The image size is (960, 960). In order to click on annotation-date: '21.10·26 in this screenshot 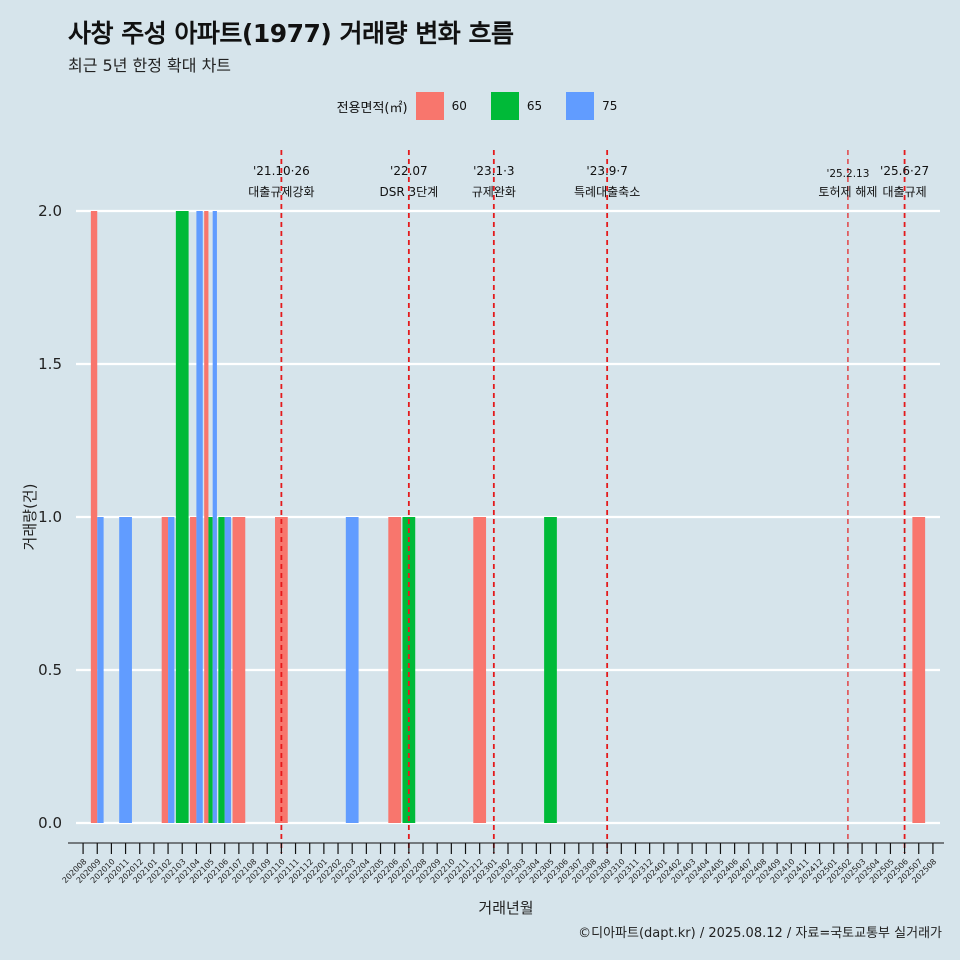, I will do `click(281, 171)`.